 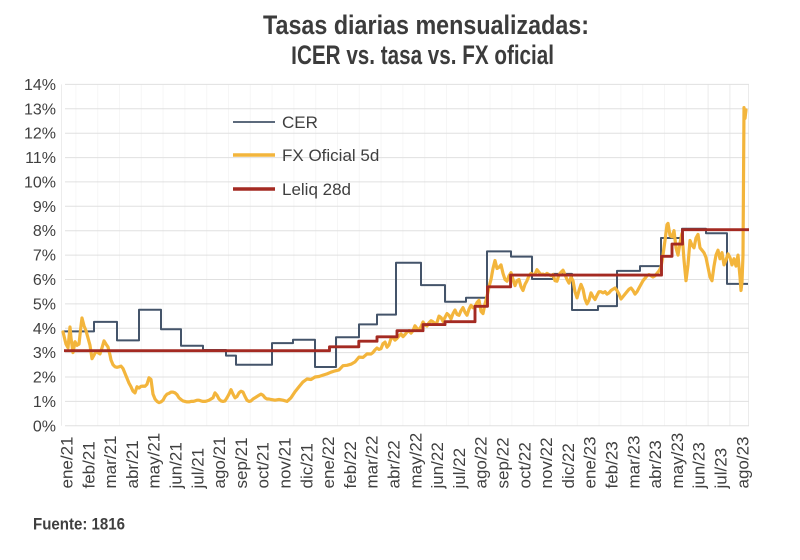 I want to click on svg-text: 8%, so click(x=44, y=231).